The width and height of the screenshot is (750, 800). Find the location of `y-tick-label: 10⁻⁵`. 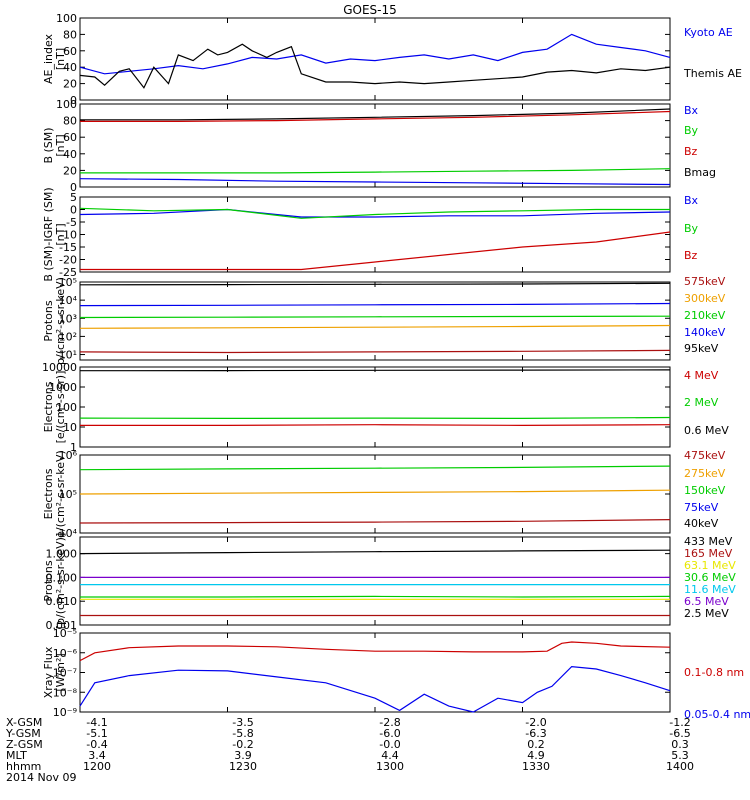

y-tick-label: 10⁻⁵ is located at coordinates (65, 633).